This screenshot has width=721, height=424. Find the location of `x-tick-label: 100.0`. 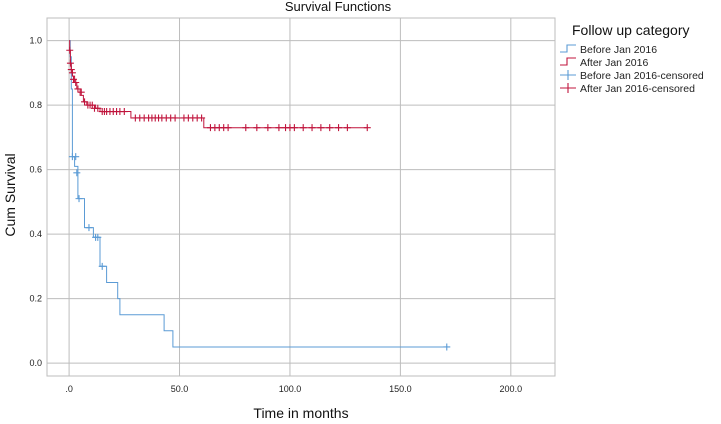

x-tick-label: 100.0 is located at coordinates (290, 389).